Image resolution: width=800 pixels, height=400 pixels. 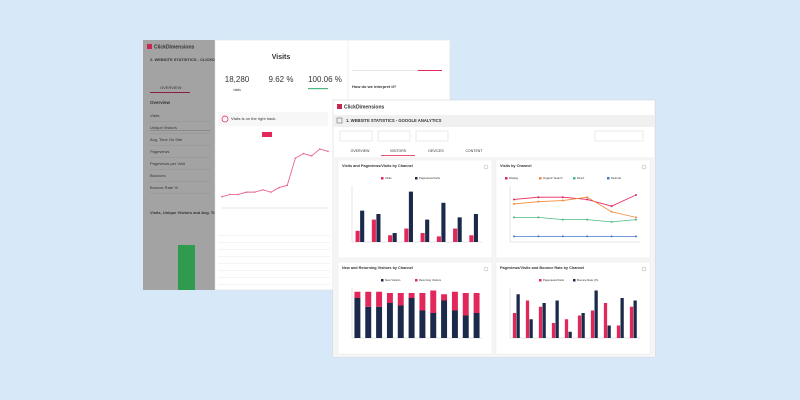 What do you see at coordinates (398, 155) in the screenshot?
I see `tab-underline` at bounding box center [398, 155].